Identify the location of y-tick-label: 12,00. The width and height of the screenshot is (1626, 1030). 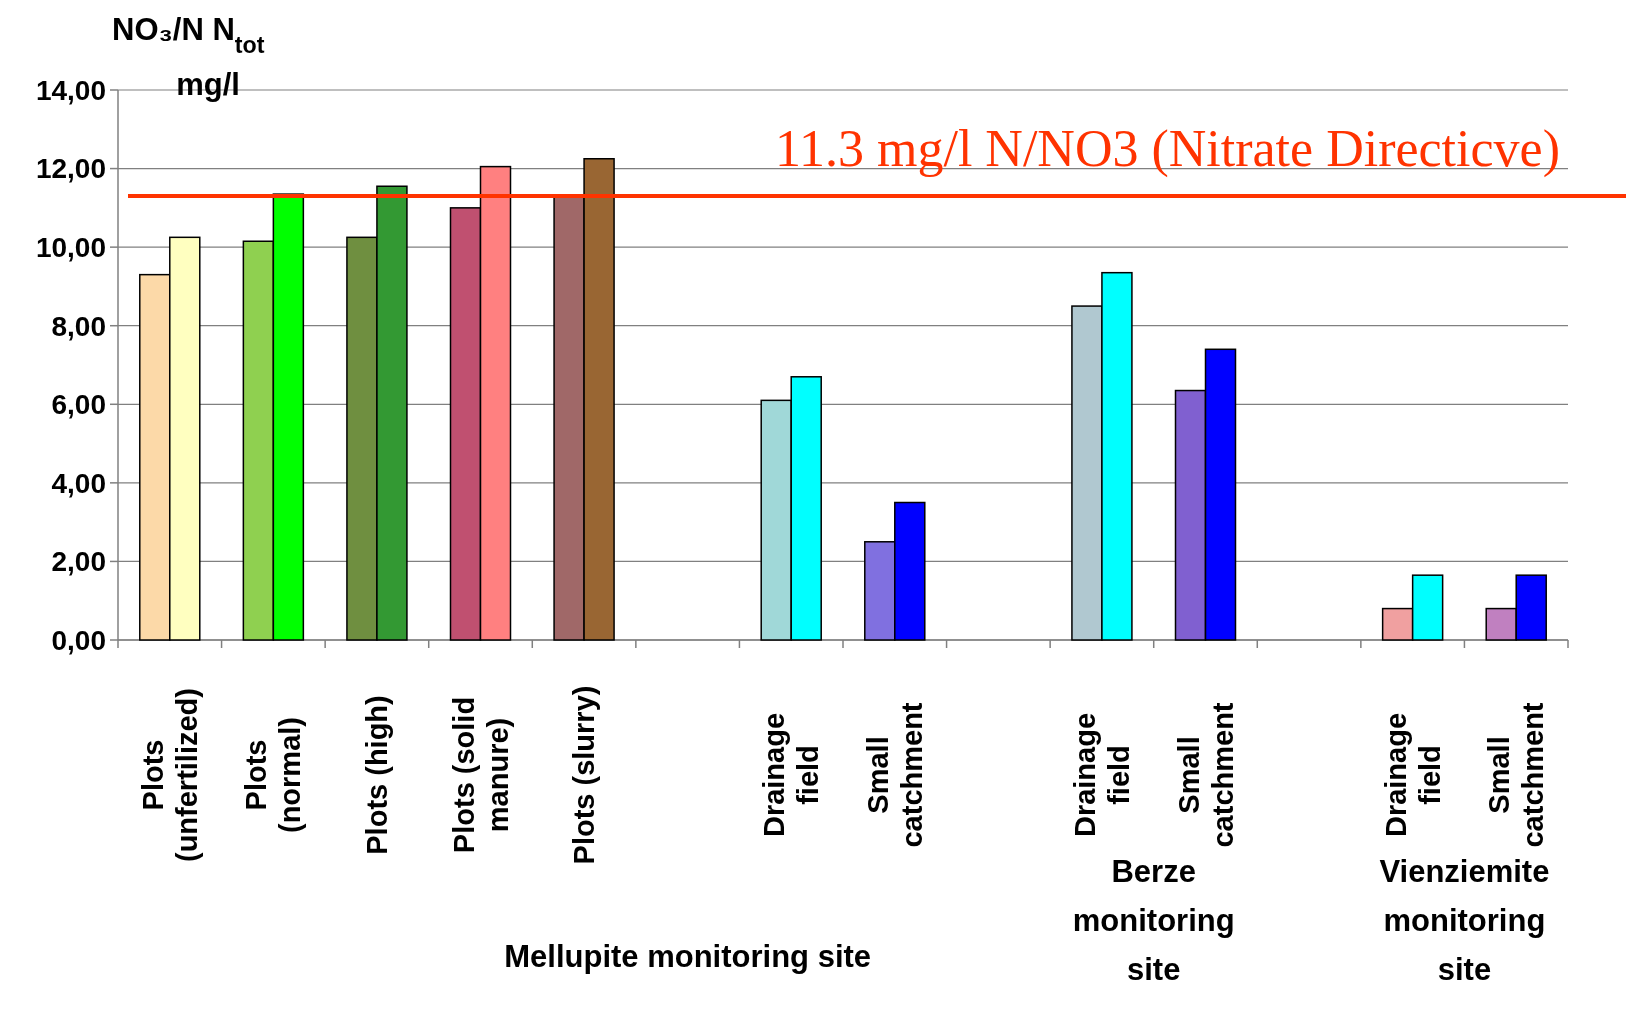
(70, 169).